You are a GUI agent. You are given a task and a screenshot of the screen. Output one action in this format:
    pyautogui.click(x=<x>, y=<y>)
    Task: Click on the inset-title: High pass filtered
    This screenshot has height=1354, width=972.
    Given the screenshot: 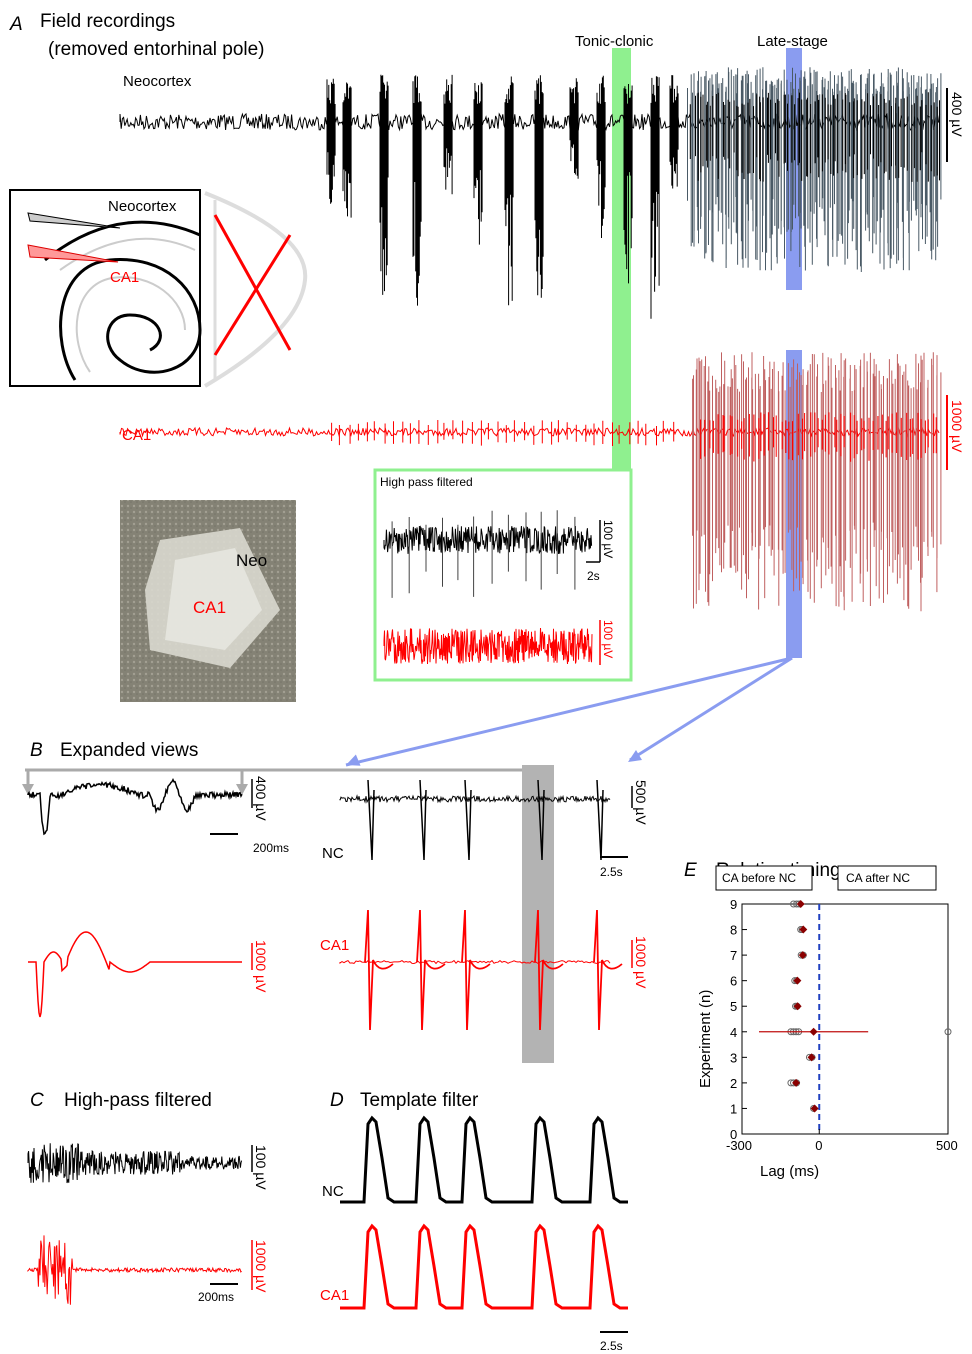 What is the action you would take?
    pyautogui.click(x=426, y=482)
    